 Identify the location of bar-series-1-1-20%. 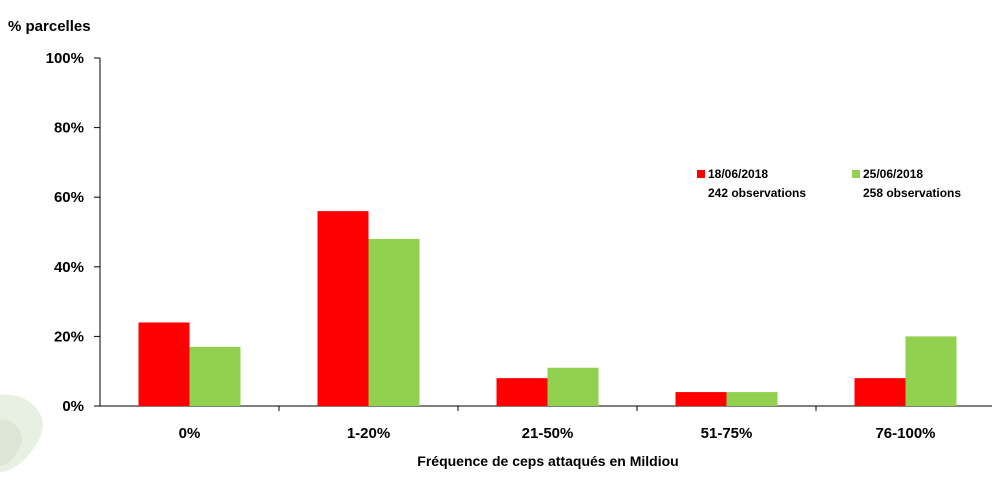
(343, 308).